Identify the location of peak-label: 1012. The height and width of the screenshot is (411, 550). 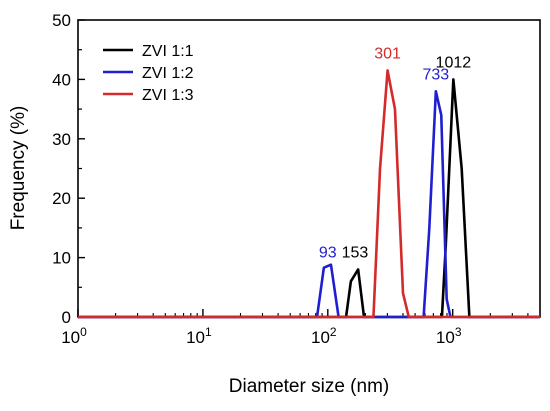
(454, 62).